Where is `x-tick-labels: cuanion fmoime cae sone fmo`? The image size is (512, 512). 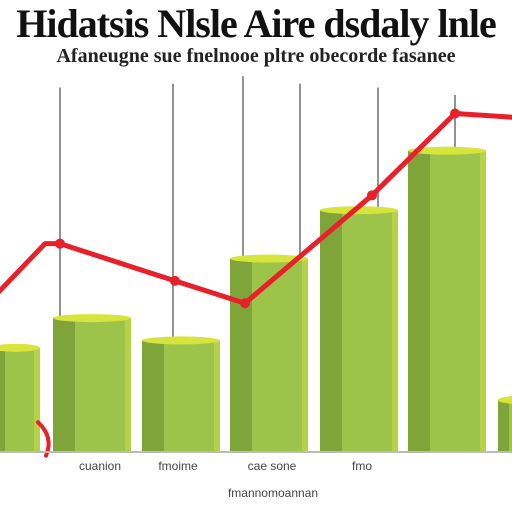
x-tick-labels: cuanion fmoime cae sone fmo is located at coordinates (225, 466).